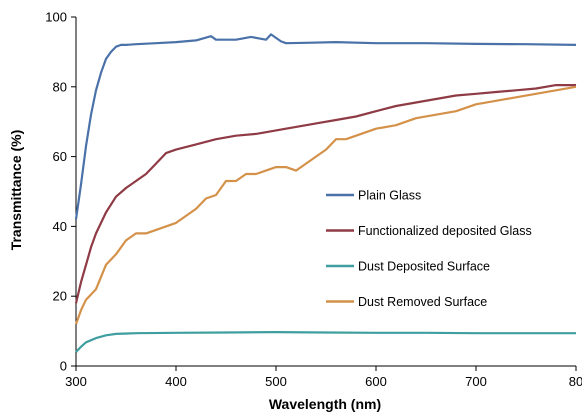 The height and width of the screenshot is (416, 582). Describe the element at coordinates (60, 192) in the screenshot. I see `y-ticks: 0 20 40 60 80 100` at that location.